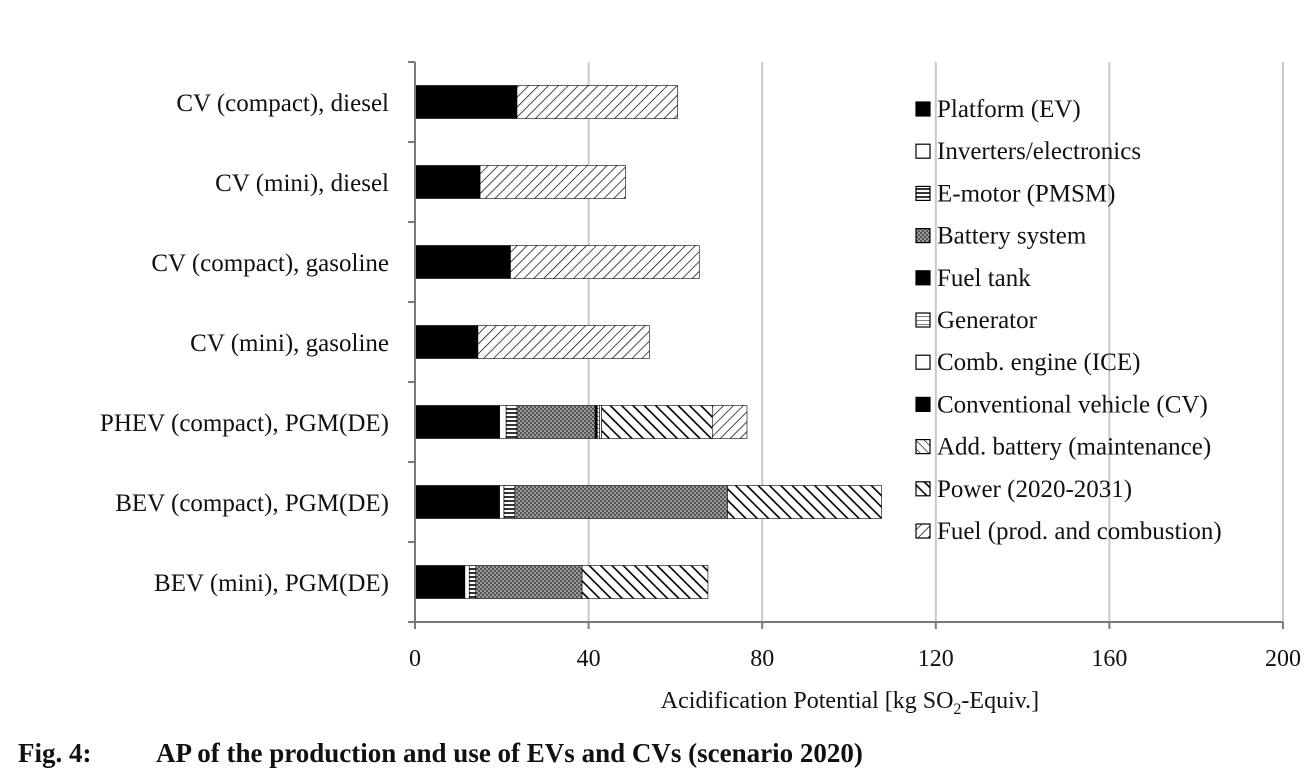 Image resolution: width=1309 pixels, height=777 pixels. What do you see at coordinates (1072, 404) in the screenshot?
I see `legend-label-cv: Conventional vehicle (CV)` at bounding box center [1072, 404].